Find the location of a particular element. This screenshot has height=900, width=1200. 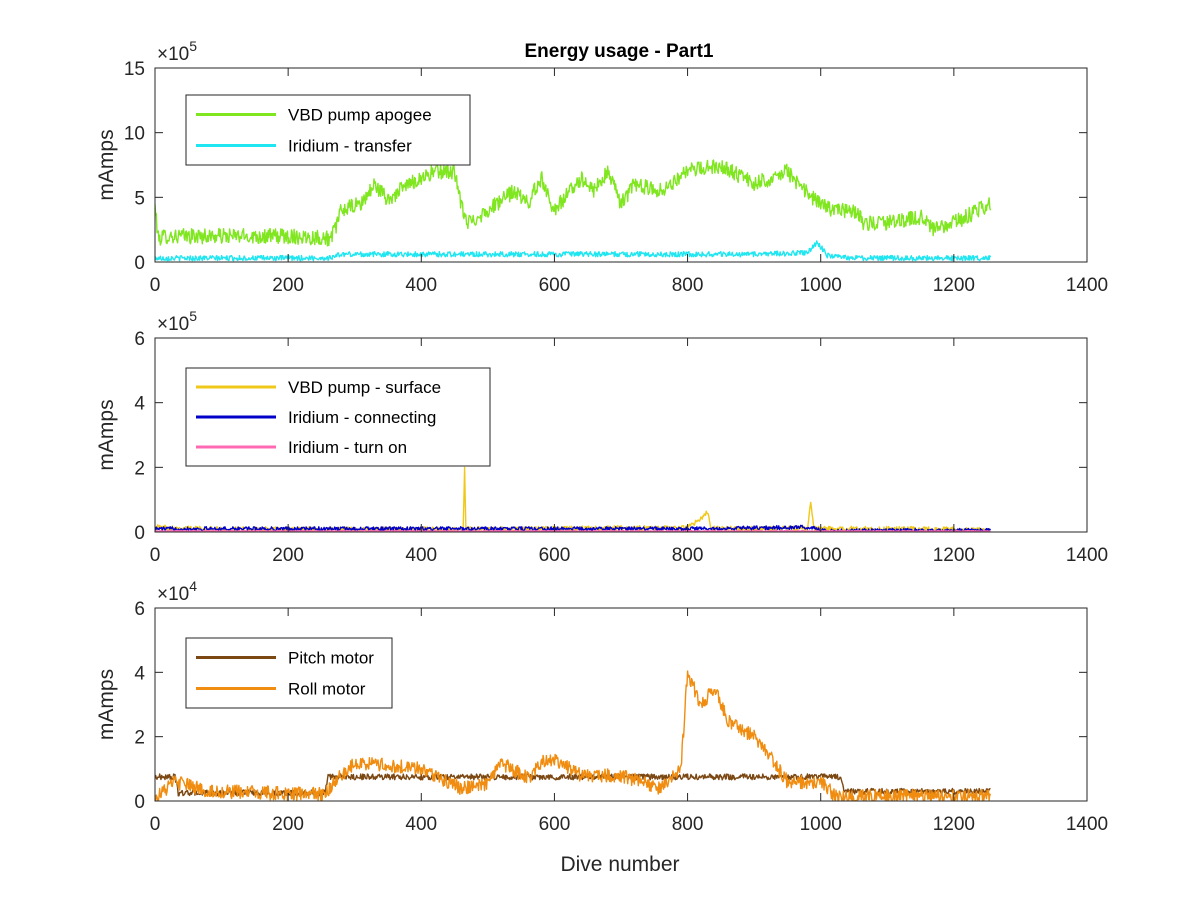

legend: Pitch motor Roll motor is located at coordinates (289, 673).